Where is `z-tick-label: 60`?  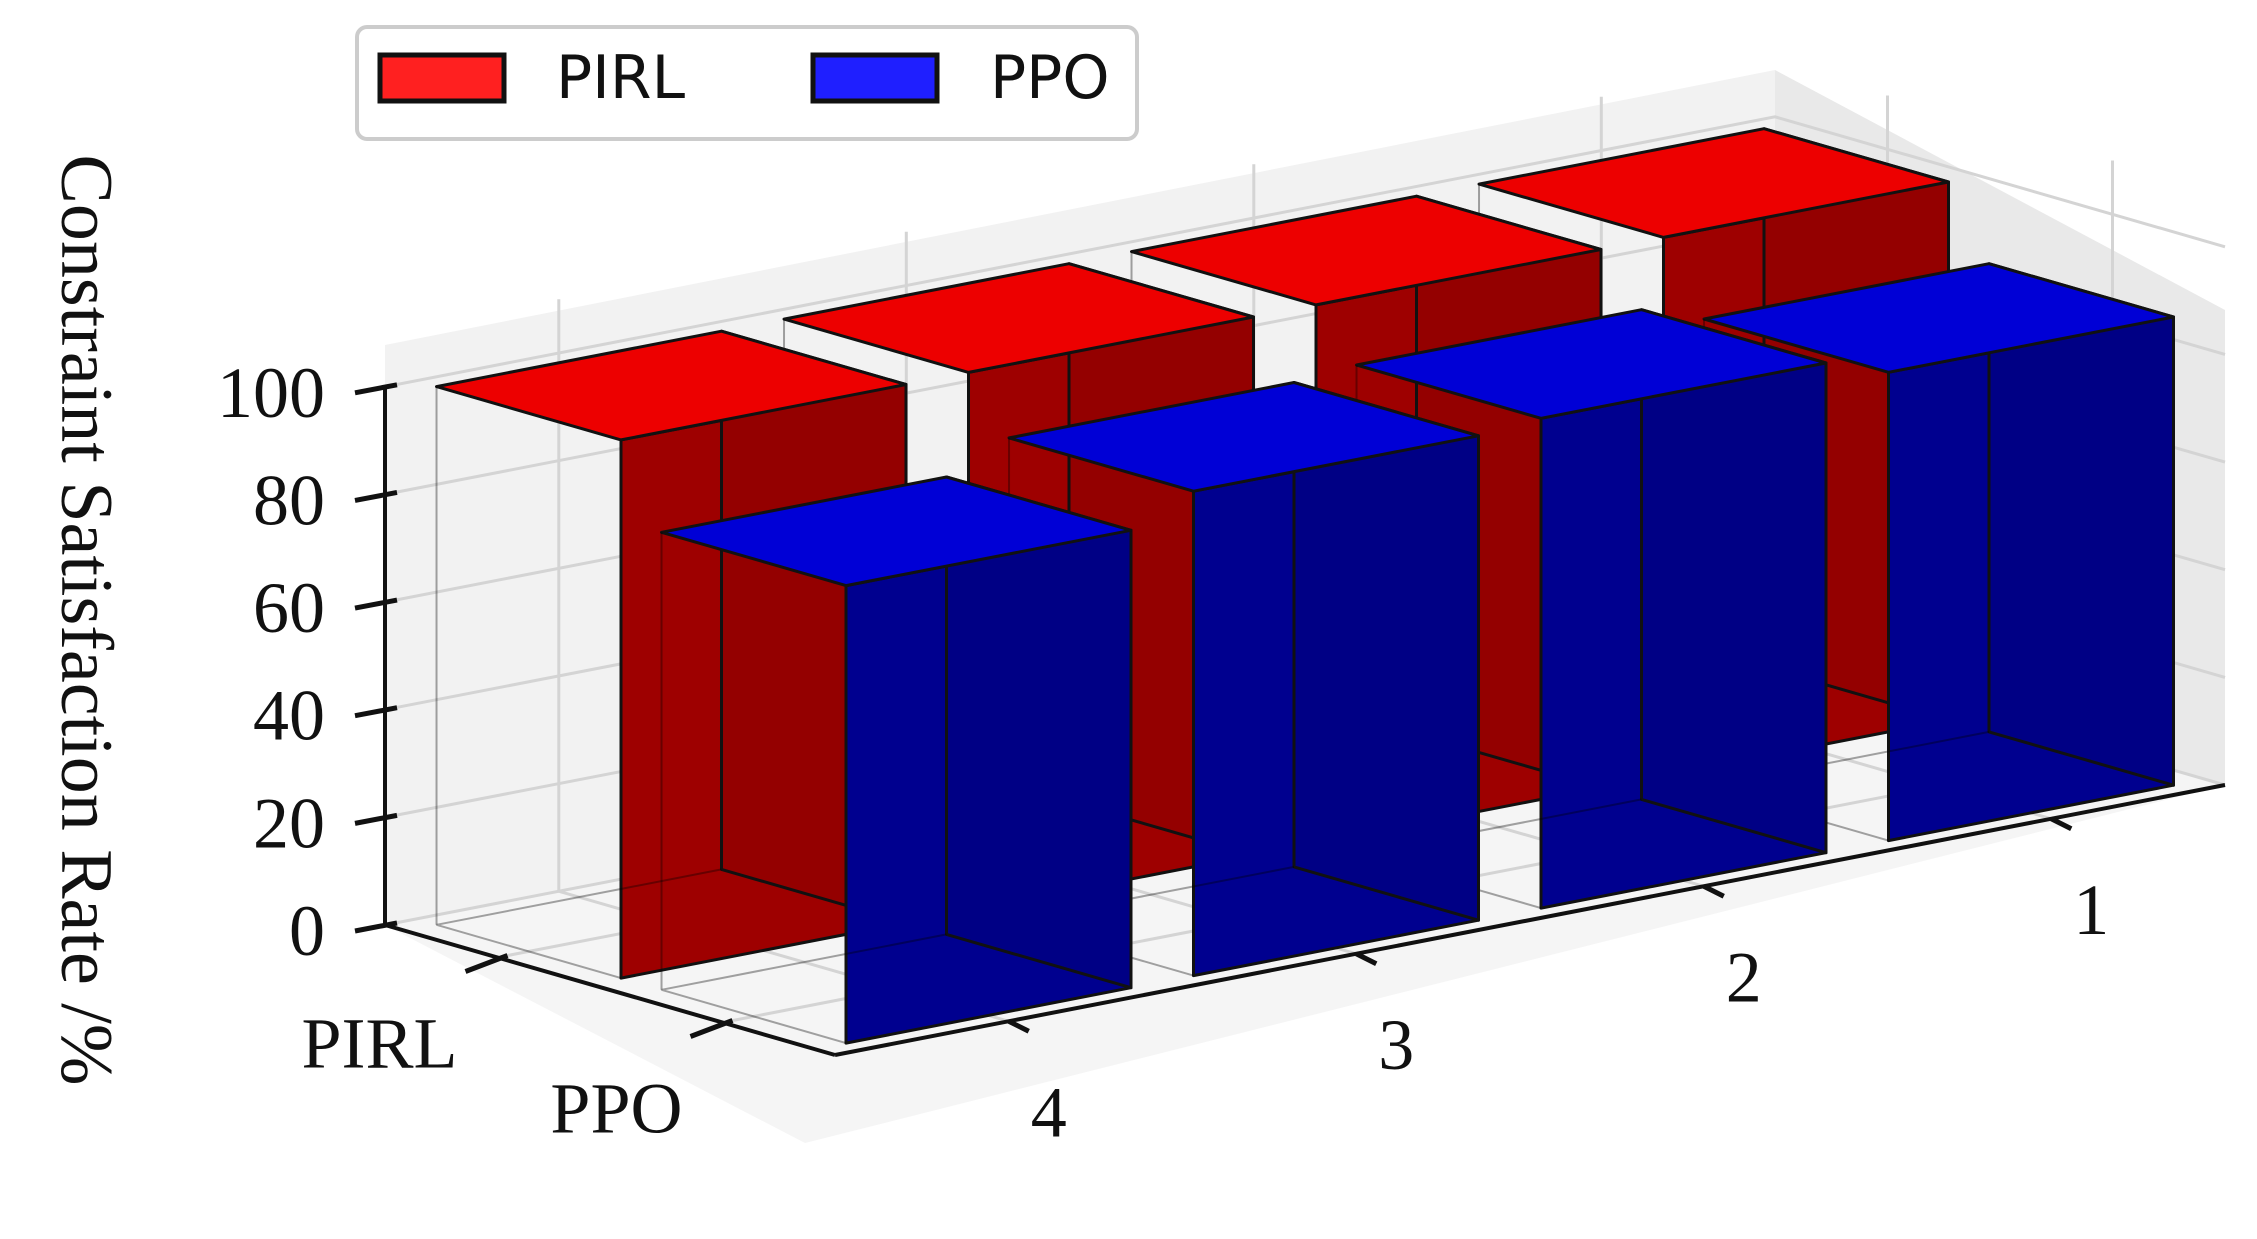 z-tick-label: 60 is located at coordinates (289, 608).